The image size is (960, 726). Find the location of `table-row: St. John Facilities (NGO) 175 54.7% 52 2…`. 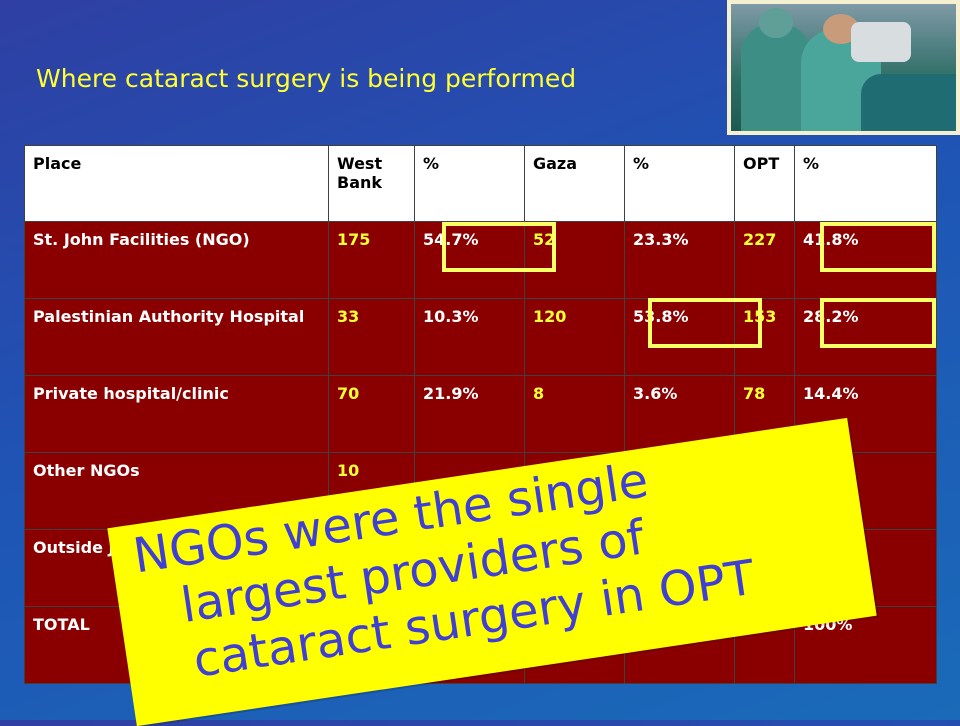

table-row: St. John Facilities (NGO) 175 54.7% 52 2… is located at coordinates (480, 260).